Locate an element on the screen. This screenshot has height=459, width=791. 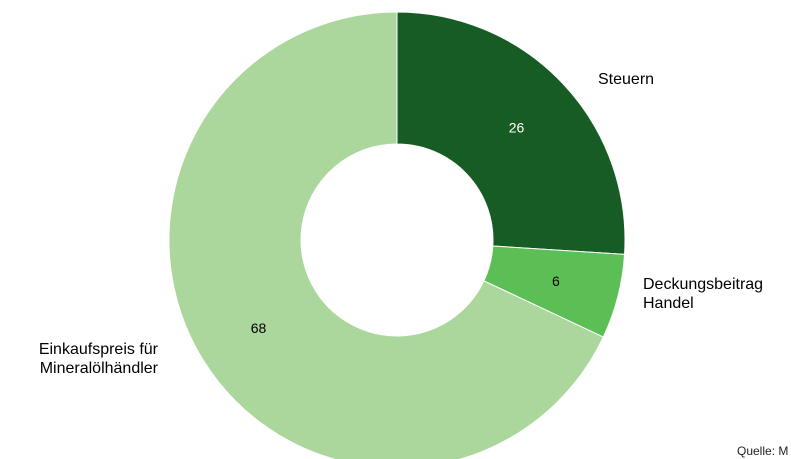
category-label-line: Mineralölhändler is located at coordinates (99, 368).